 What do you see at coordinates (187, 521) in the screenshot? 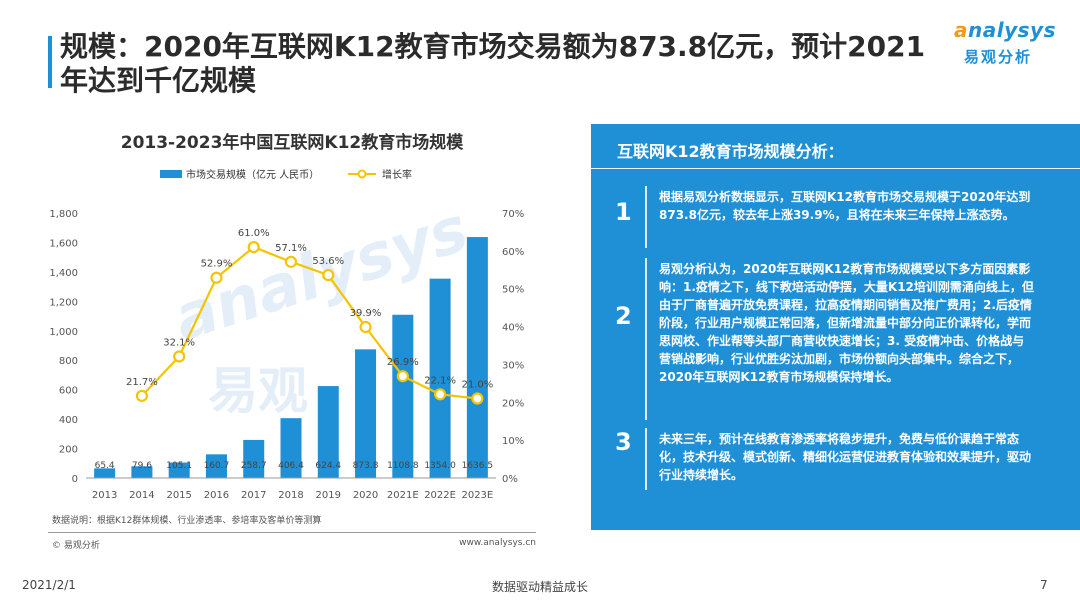
I see `chart-data-note: 数据说明：根据K12群体规模、行业渗透率、参培率及客单价等测算` at bounding box center [187, 521].